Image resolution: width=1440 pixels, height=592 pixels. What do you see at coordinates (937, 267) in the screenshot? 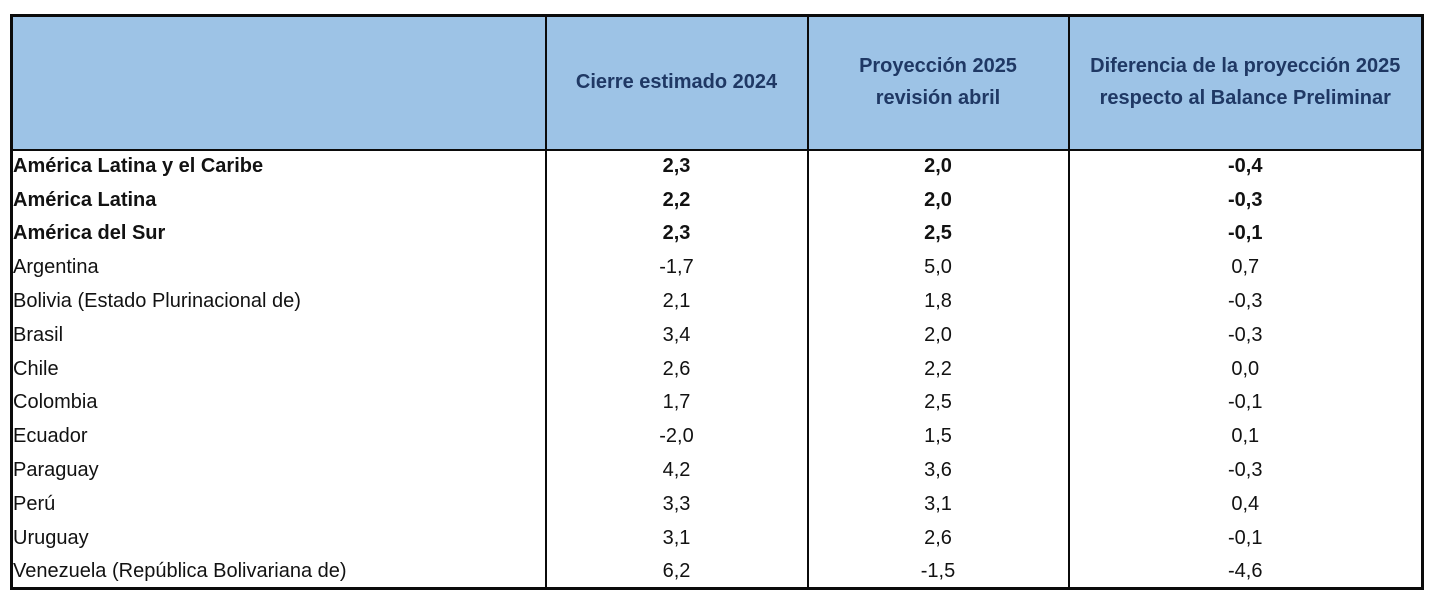
I see `cell-proyeccion-2025: 5,0` at bounding box center [937, 267].